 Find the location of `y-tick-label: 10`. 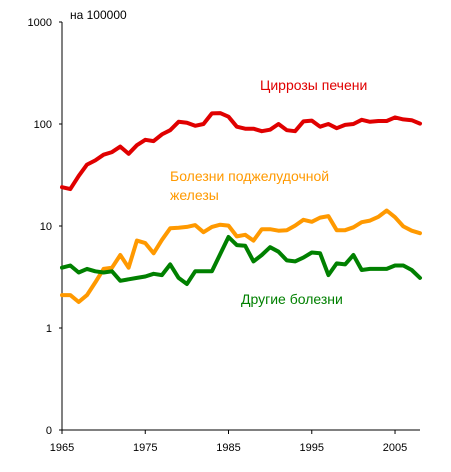

y-tick-label: 10 is located at coordinates (46, 227).